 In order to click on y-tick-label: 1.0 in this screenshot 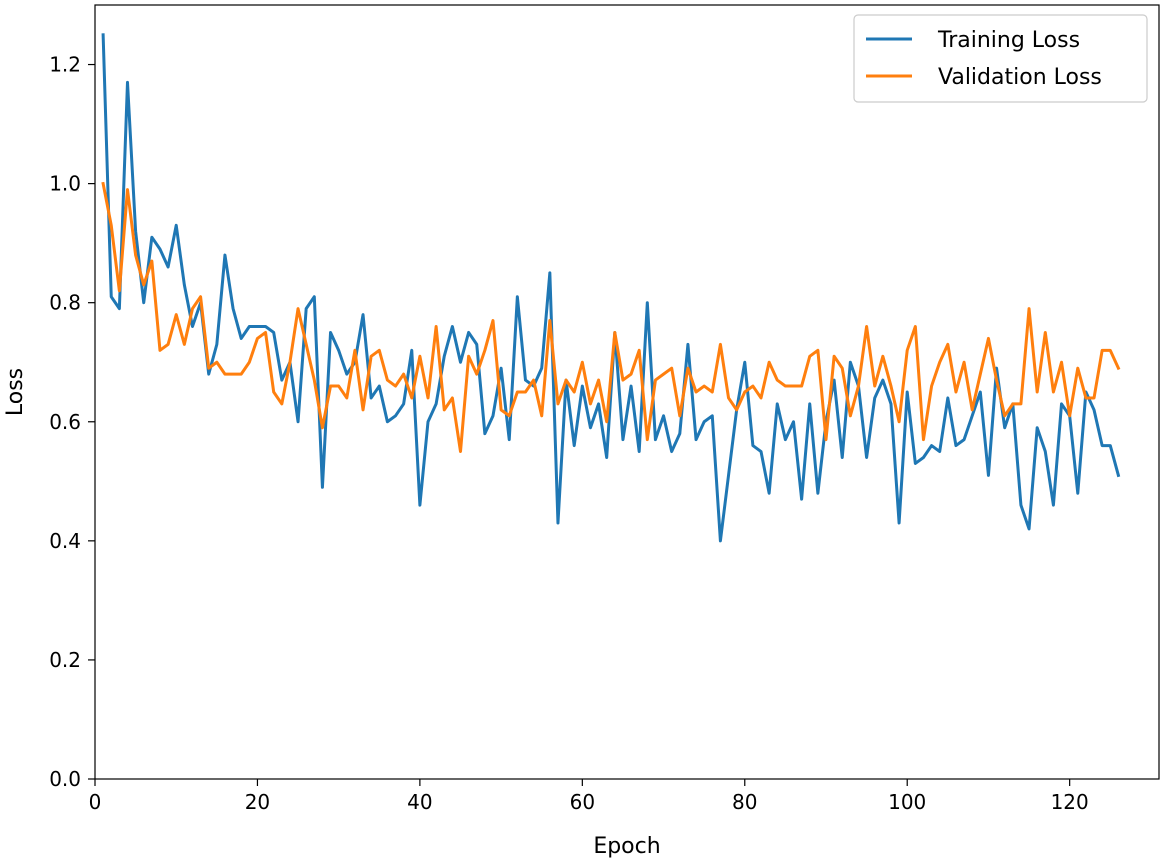, I will do `click(65, 184)`.